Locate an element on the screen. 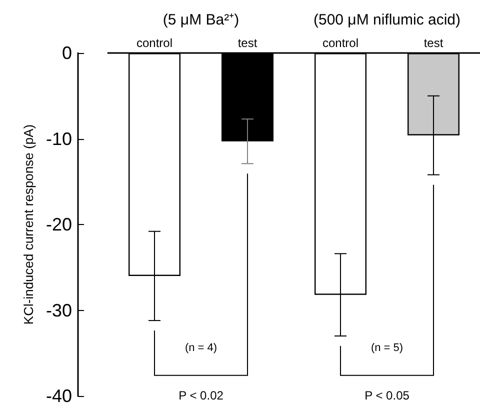 The height and width of the screenshot is (406, 480). y-tick-label: 0 is located at coordinates (67, 53).